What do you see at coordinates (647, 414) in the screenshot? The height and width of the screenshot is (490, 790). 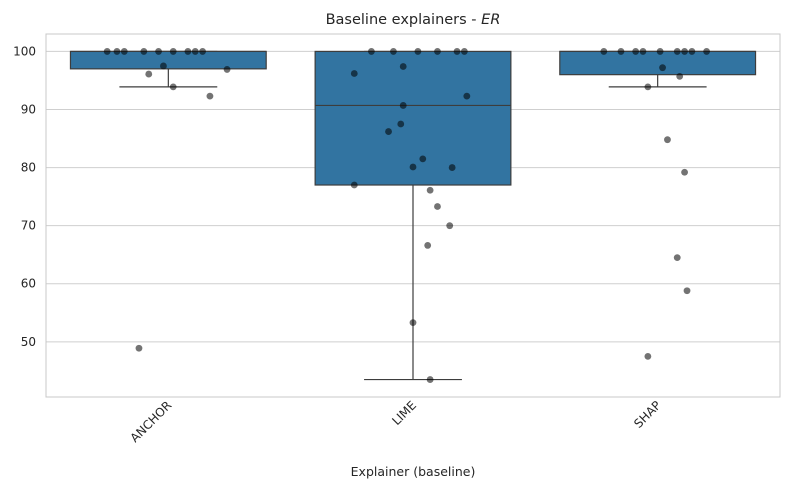 I see `x-tick-label-shap: SHAP` at bounding box center [647, 414].